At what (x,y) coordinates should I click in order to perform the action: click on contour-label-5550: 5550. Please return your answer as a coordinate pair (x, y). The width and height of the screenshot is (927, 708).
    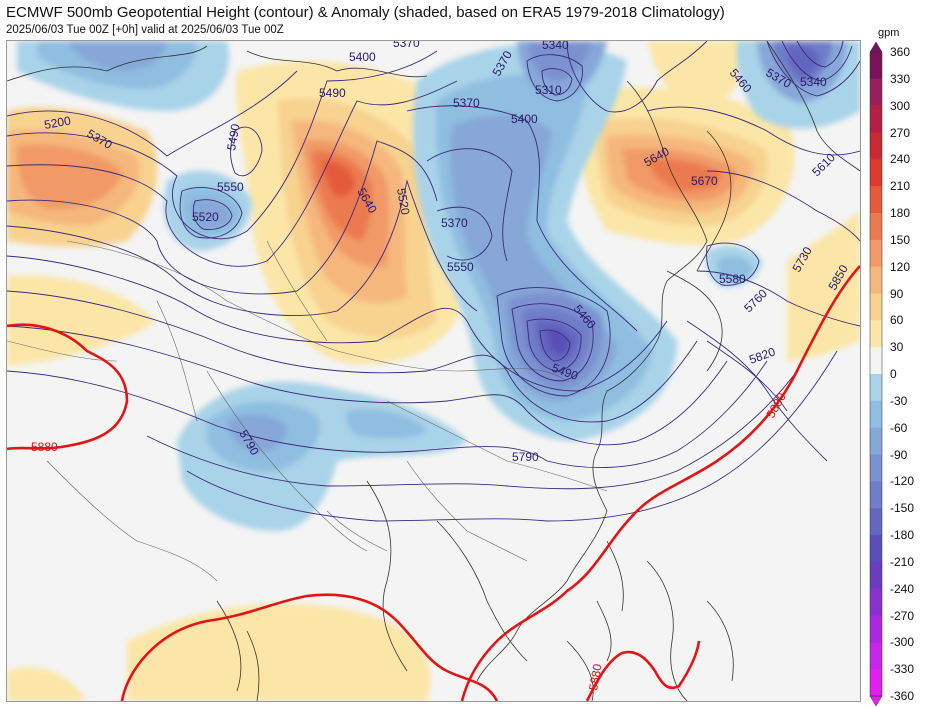
    Looking at the image, I should click on (230, 187).